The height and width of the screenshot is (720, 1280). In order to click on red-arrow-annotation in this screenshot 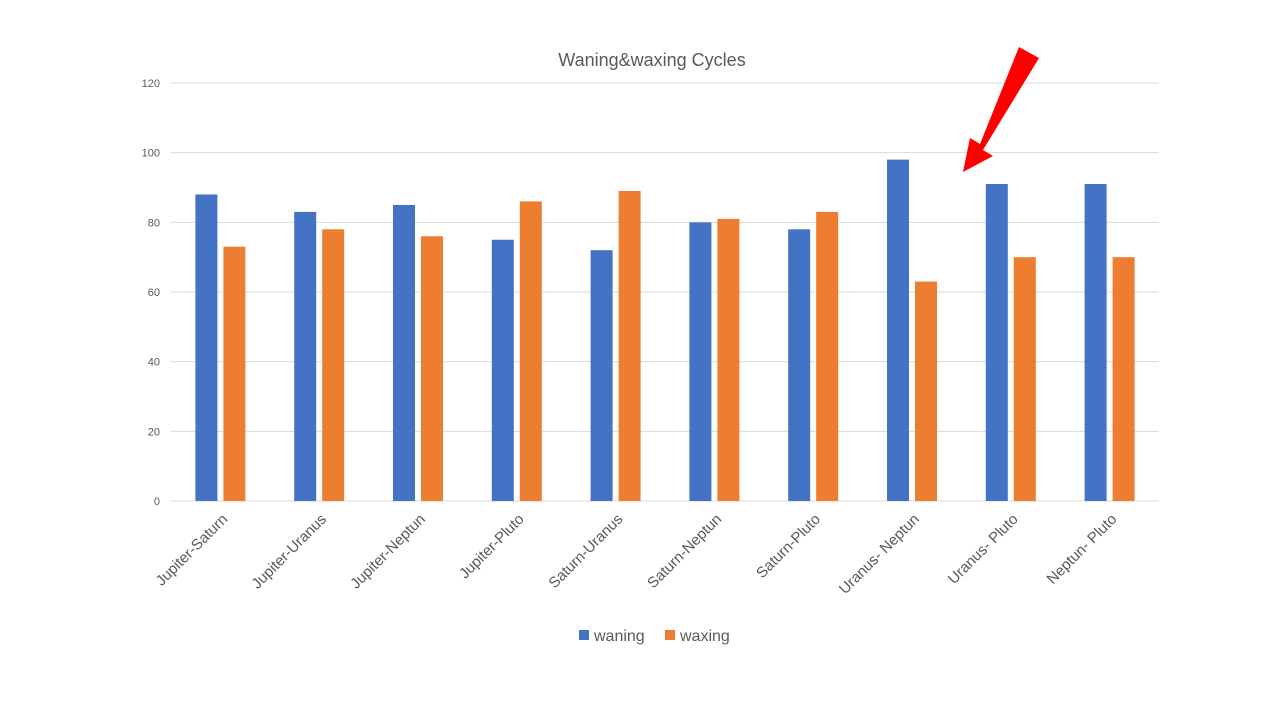, I will do `click(1001, 109)`.